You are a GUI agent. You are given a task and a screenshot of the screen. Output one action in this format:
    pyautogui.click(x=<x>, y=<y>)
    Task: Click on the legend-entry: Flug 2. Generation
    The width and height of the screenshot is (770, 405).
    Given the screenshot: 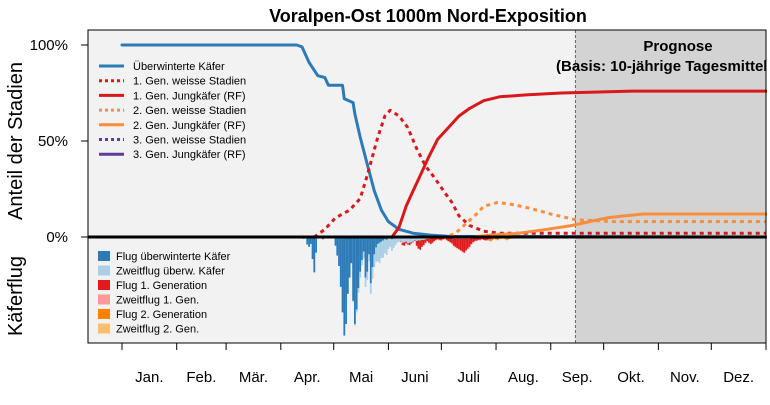 What is the action you would take?
    pyautogui.click(x=161, y=315)
    